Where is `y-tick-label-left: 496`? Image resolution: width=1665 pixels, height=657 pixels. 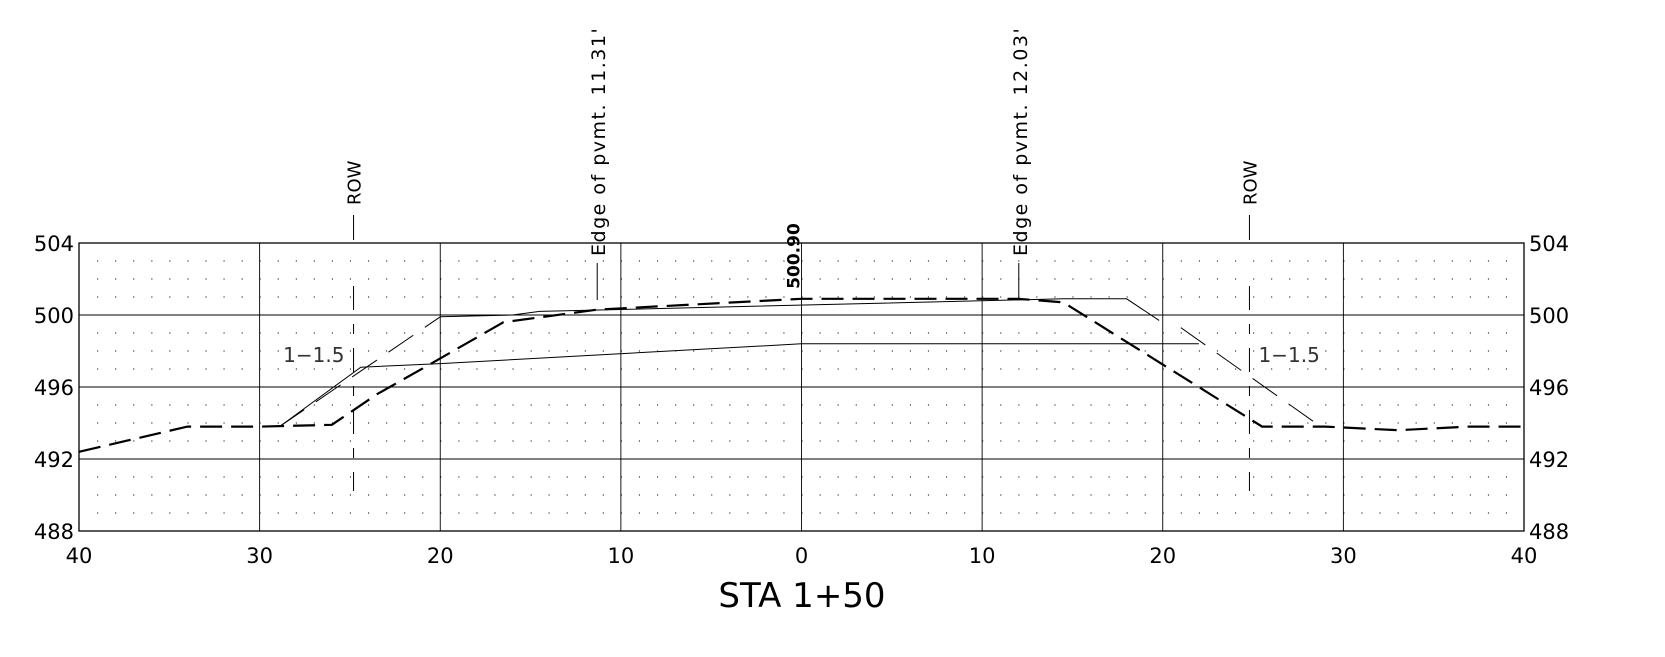
y-tick-label-left: 496 is located at coordinates (54, 388).